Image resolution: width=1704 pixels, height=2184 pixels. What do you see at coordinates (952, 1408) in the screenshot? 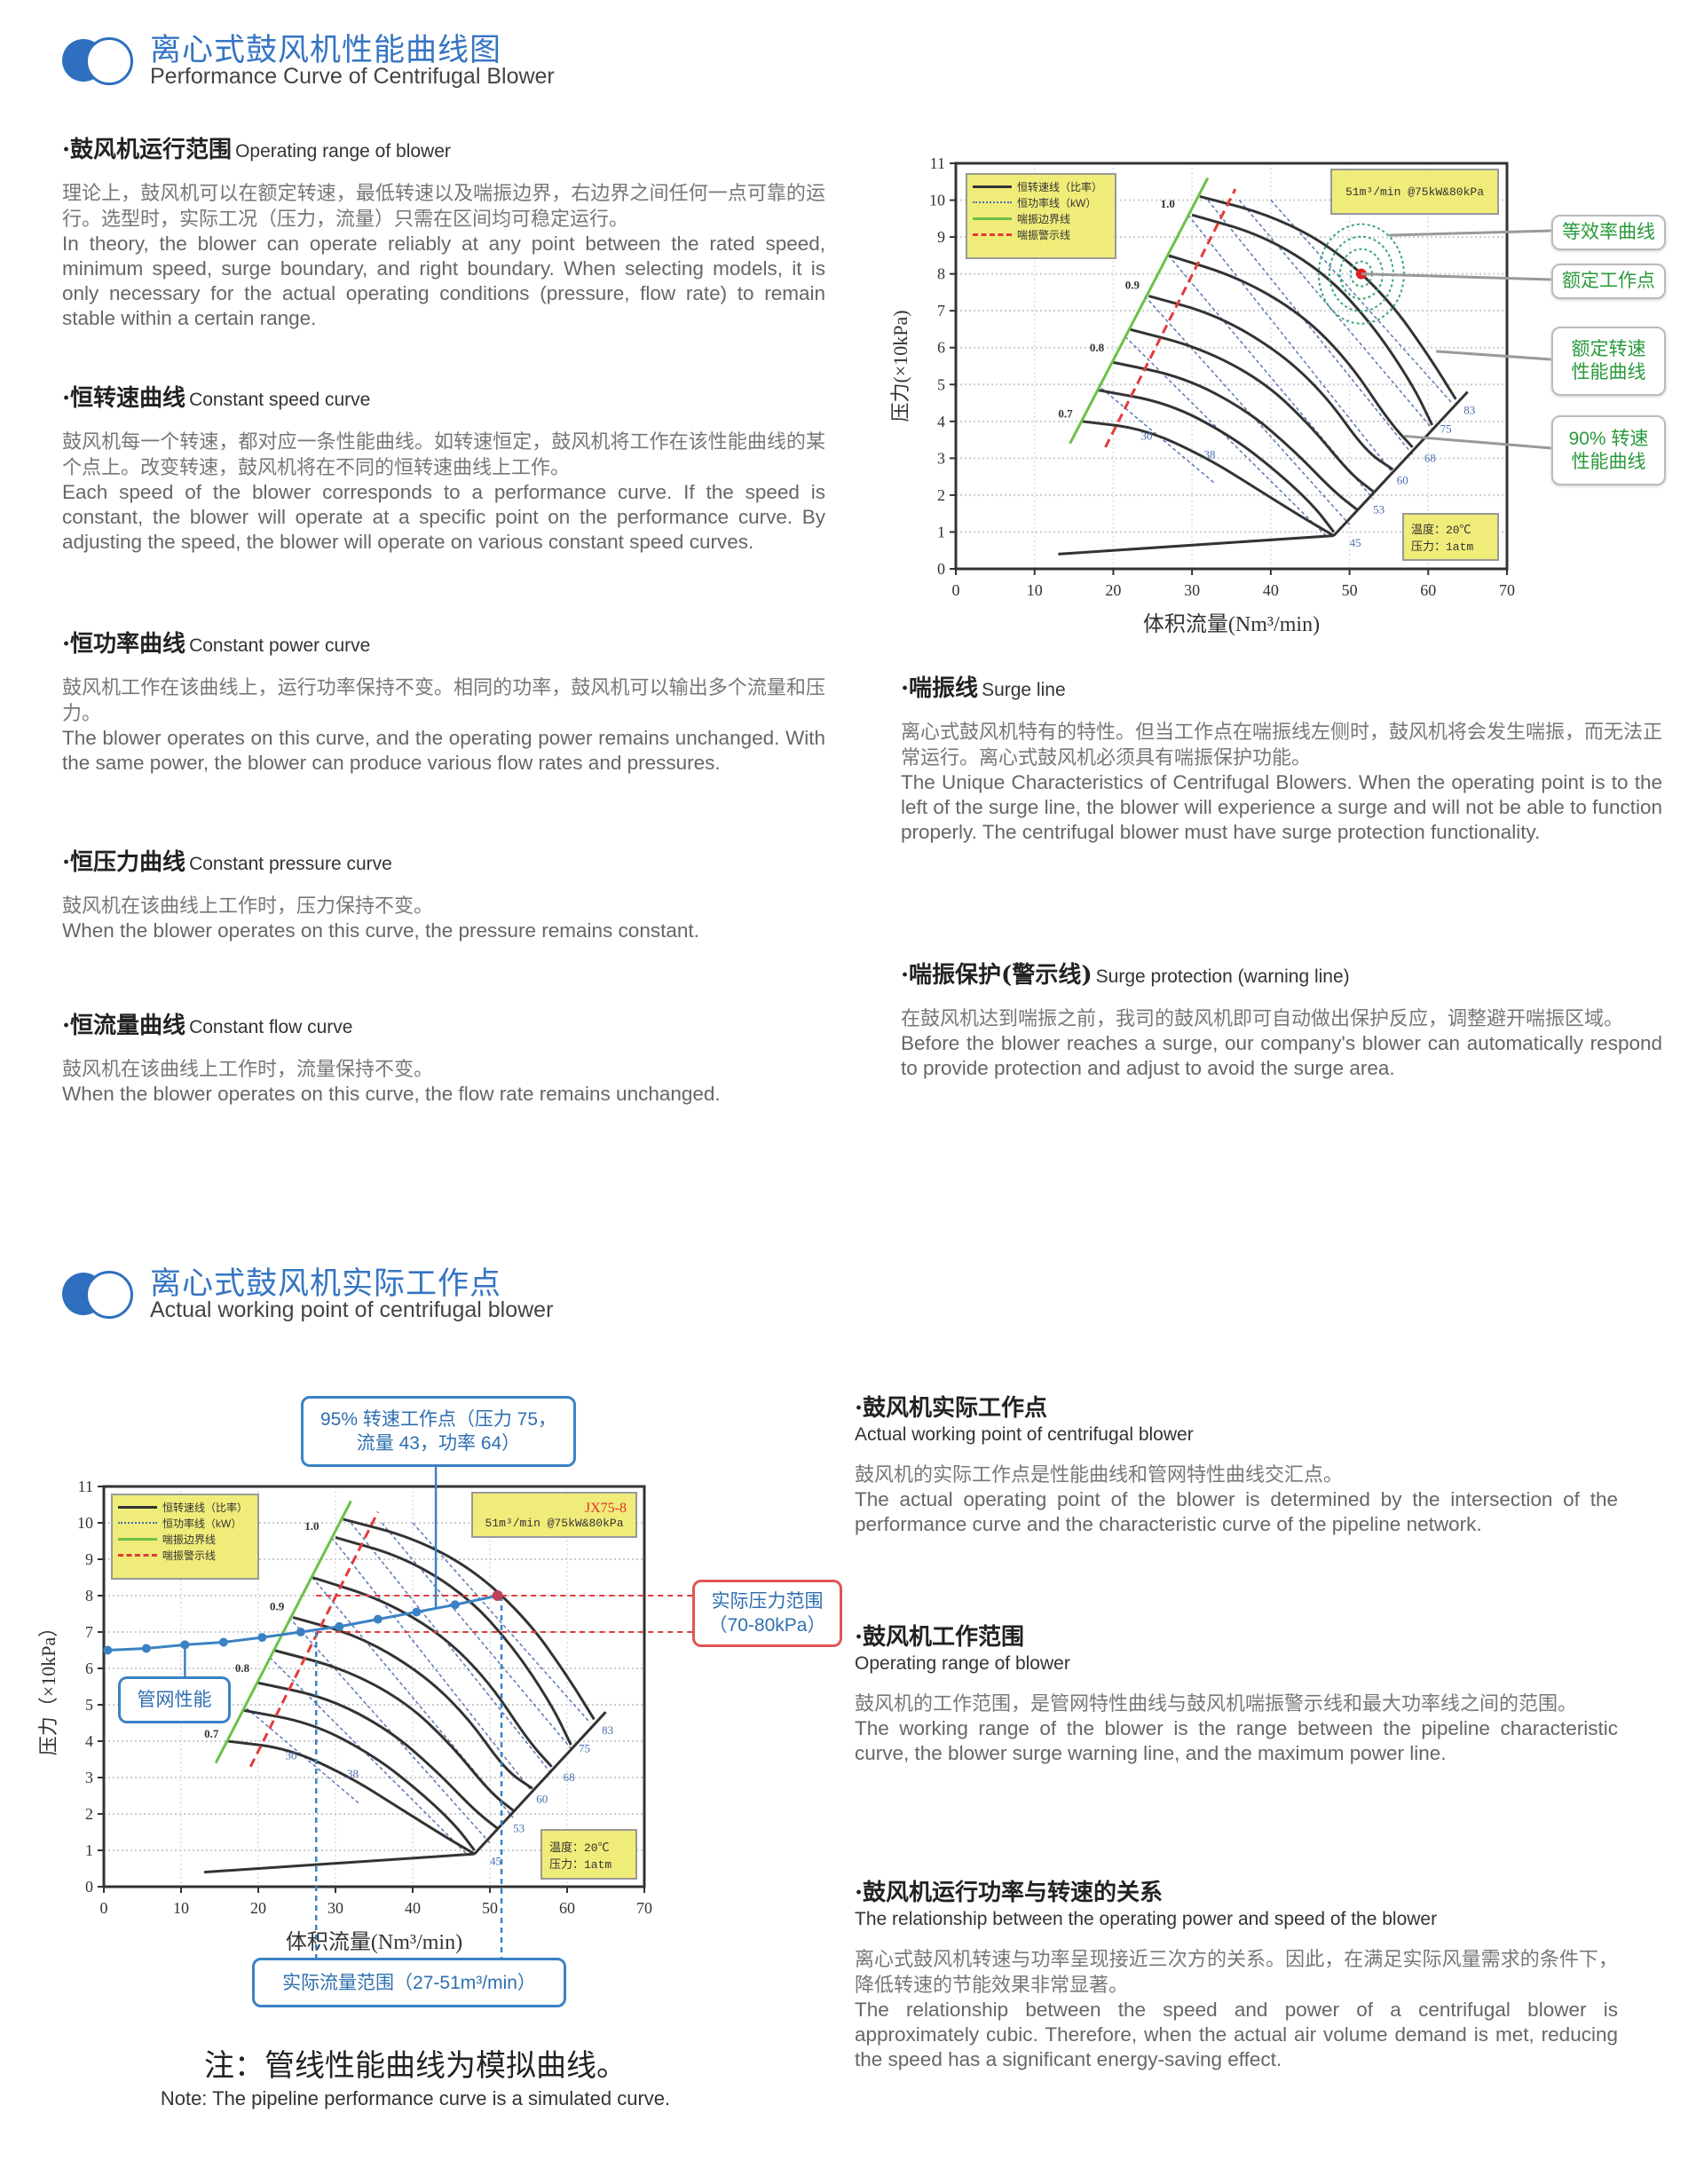
I see `heading-zh: ·鼓风机实际工作点` at bounding box center [952, 1408].